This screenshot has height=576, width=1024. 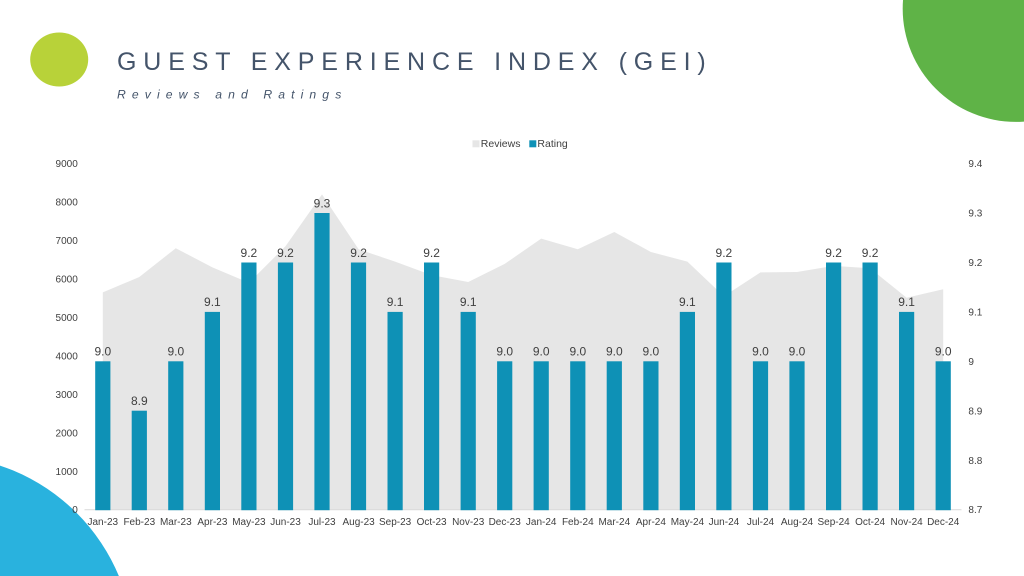 I want to click on svg-text: 4000, so click(x=67, y=356).